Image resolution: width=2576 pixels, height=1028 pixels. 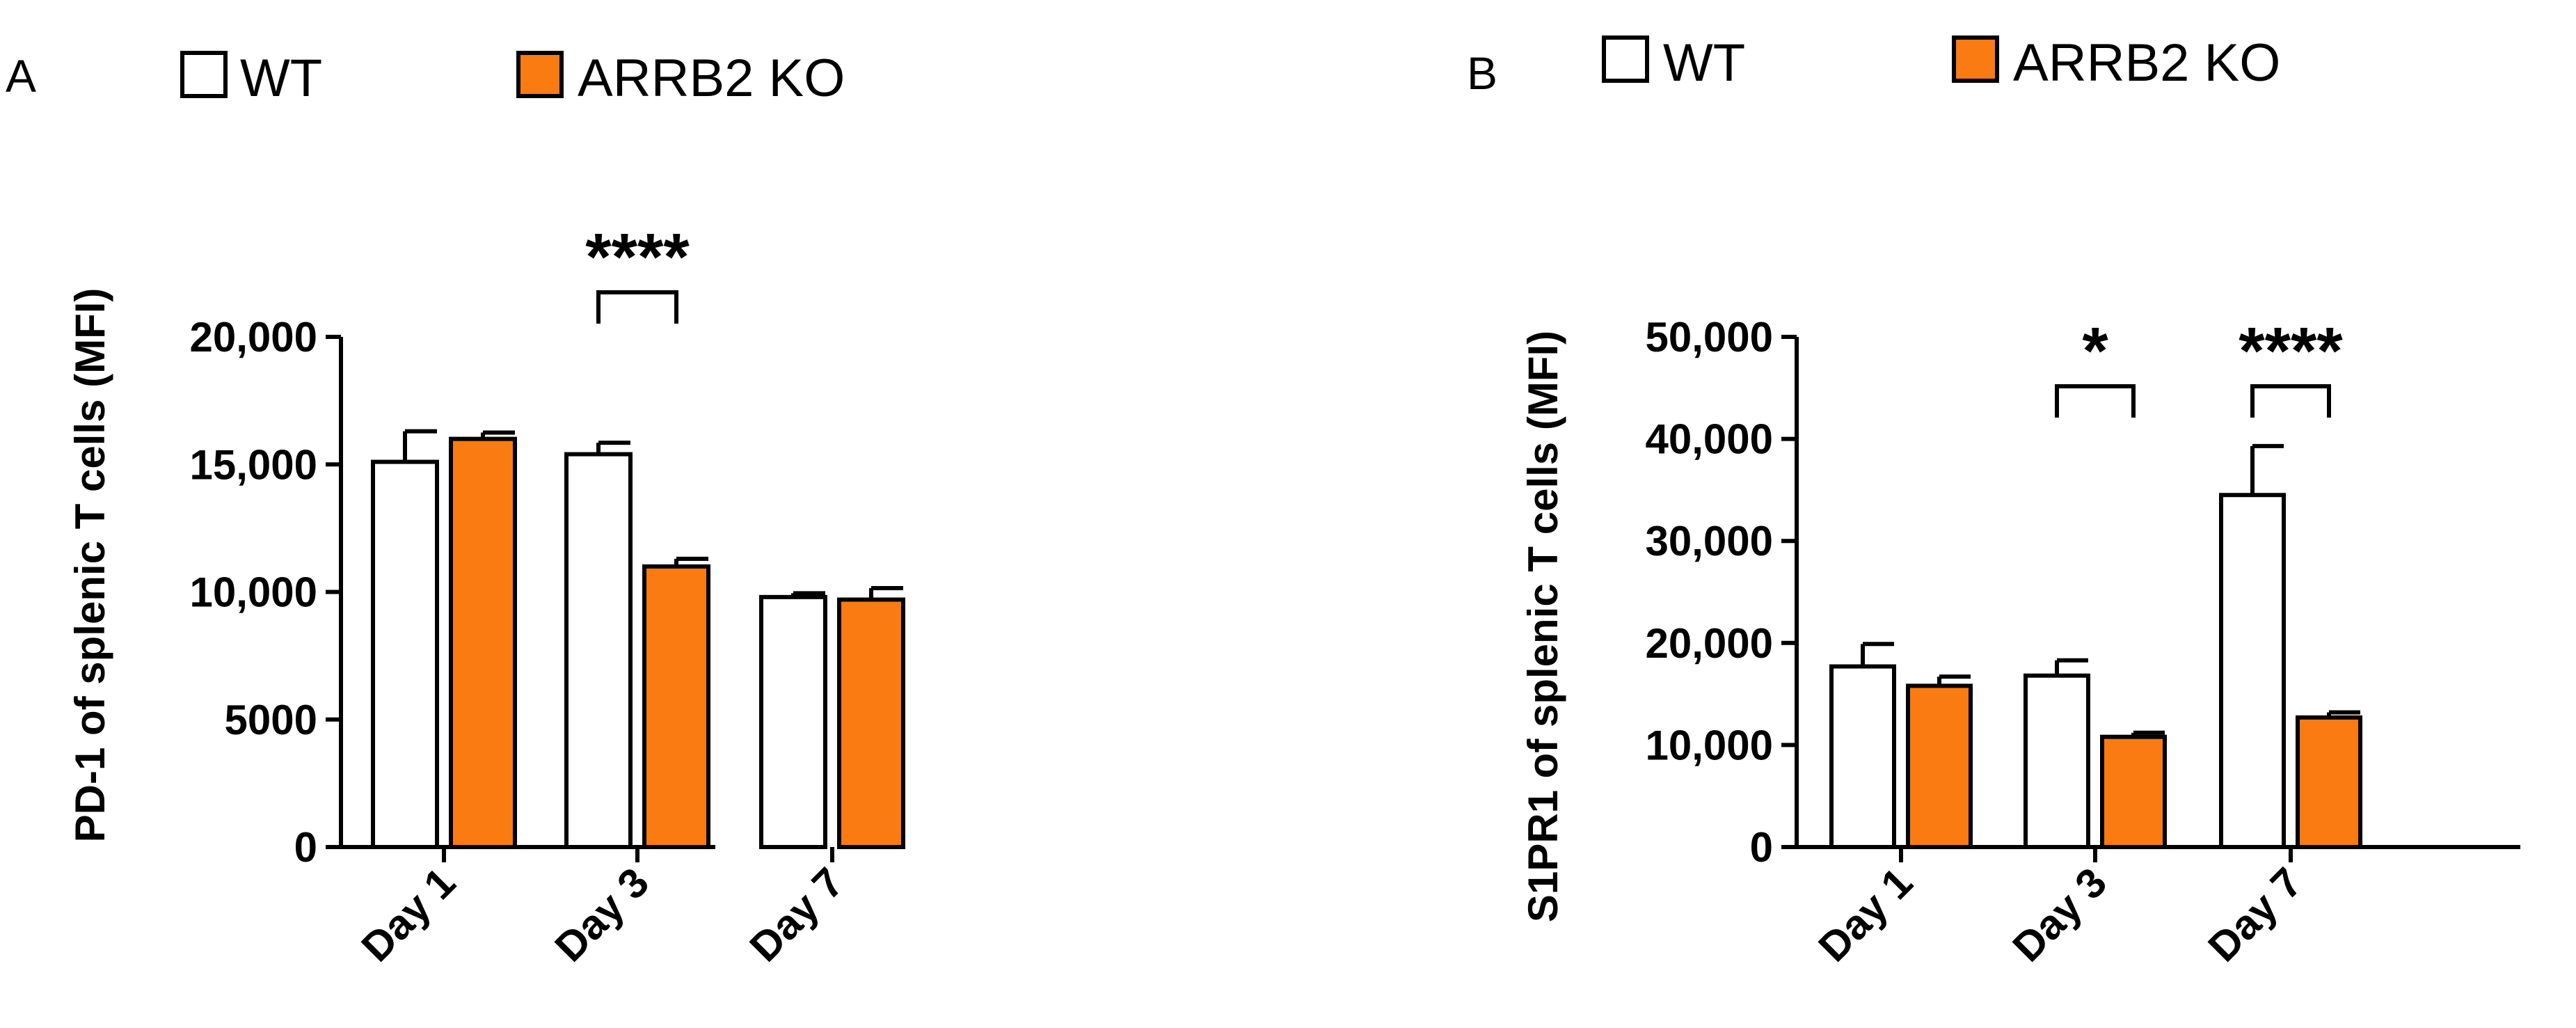 I want to click on y-axis-title: S1PR1 of splenic T cells (MFI), so click(x=1543, y=626).